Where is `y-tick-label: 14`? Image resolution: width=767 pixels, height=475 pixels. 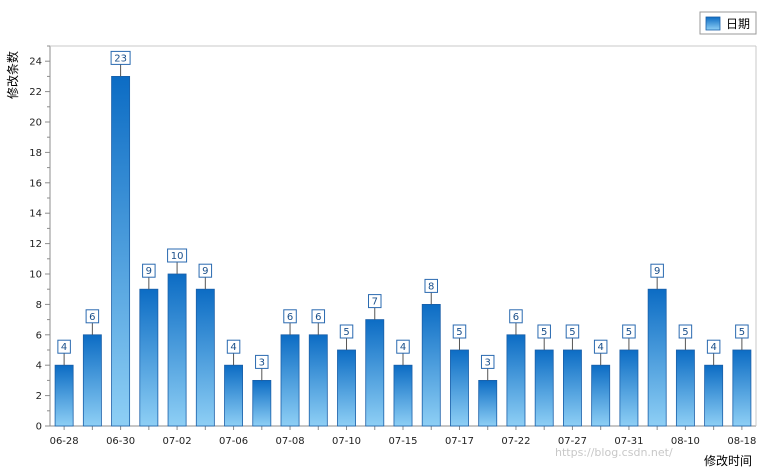 y-tick-label: 14 is located at coordinates (35, 214).